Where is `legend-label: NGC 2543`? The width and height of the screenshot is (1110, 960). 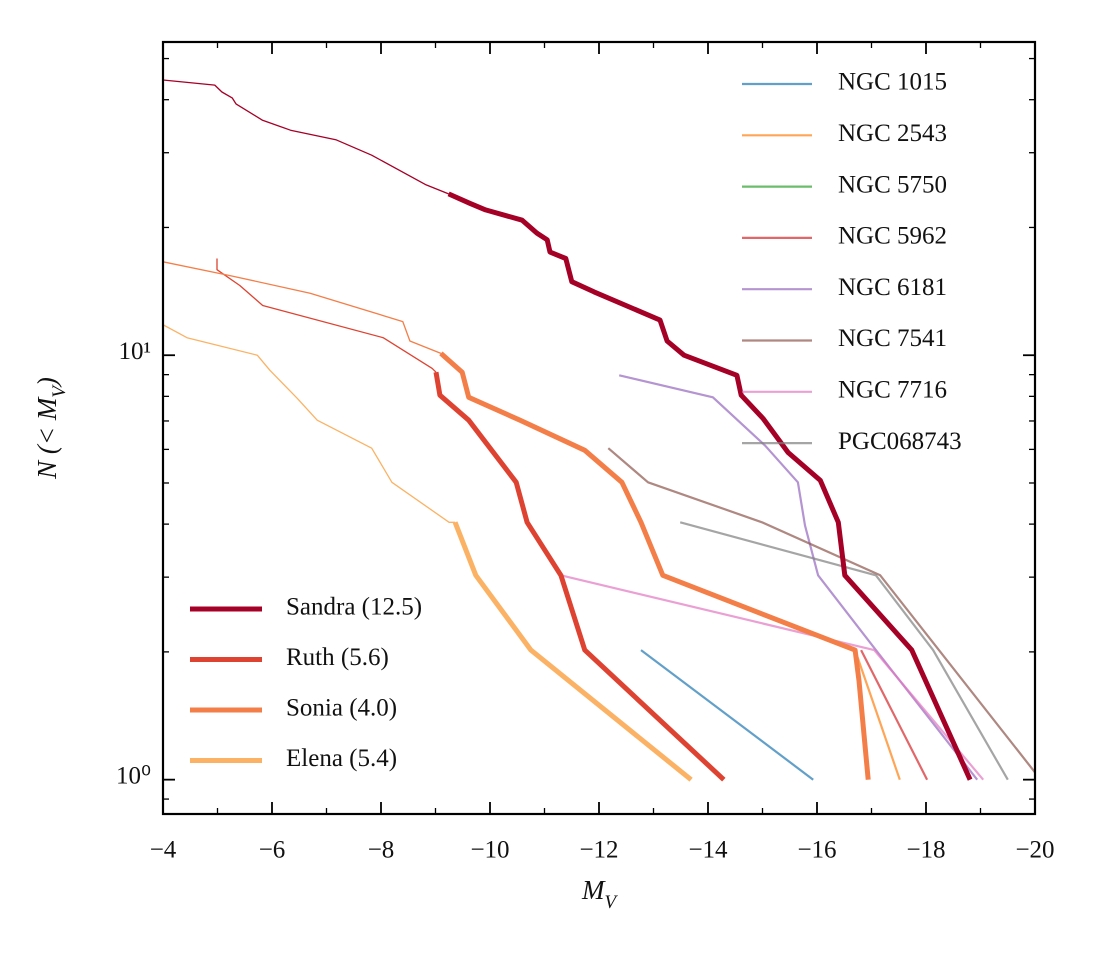 legend-label: NGC 2543 is located at coordinates (892, 133).